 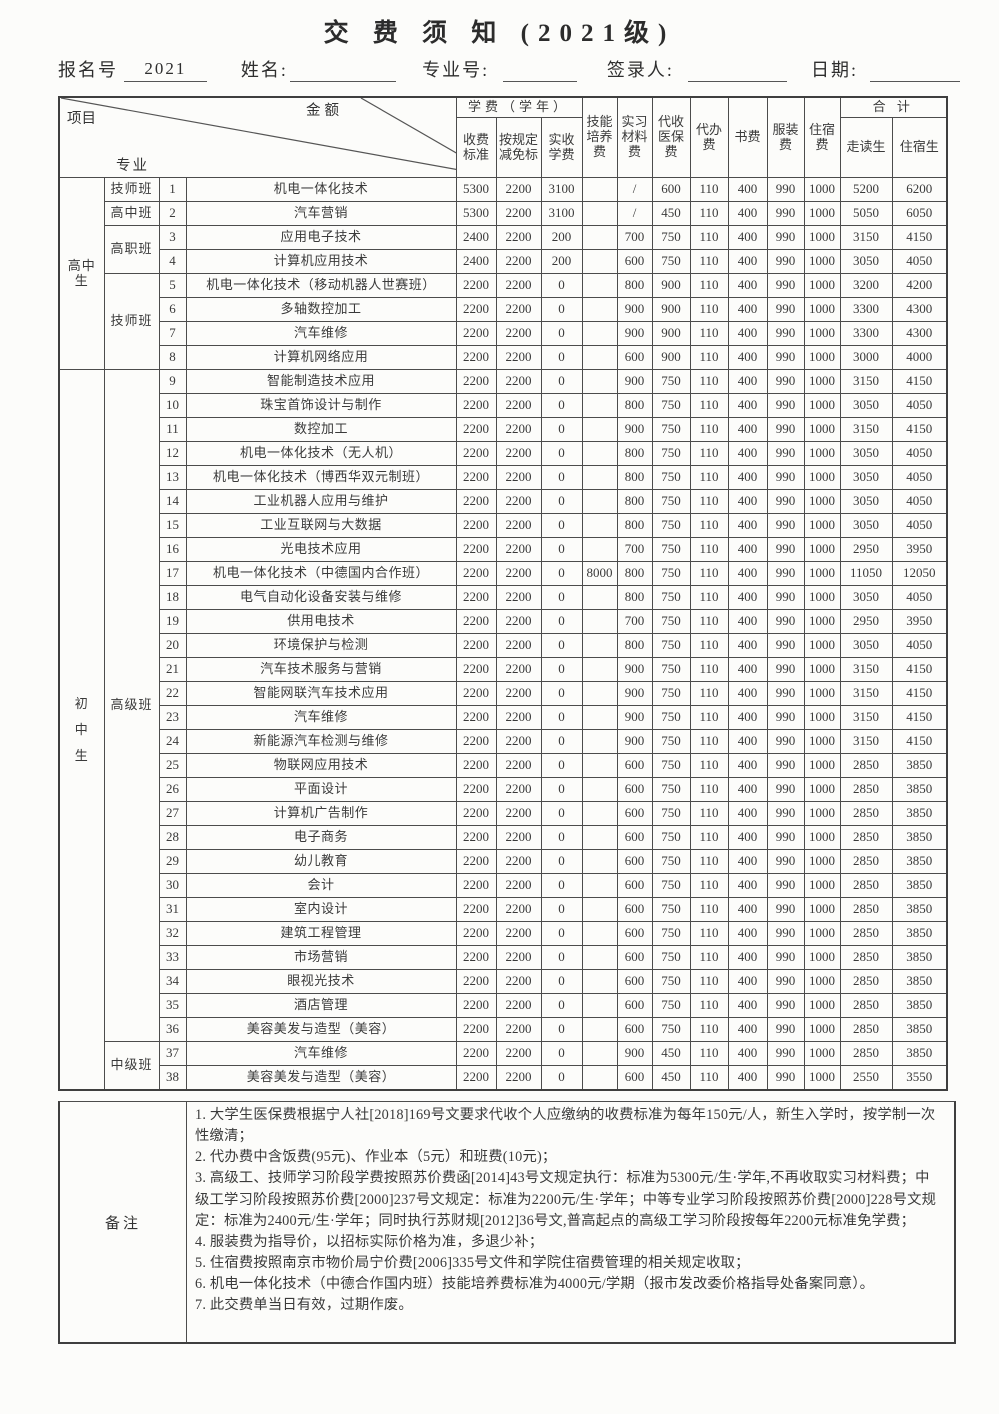 I want to click on class-group: 高职班, so click(x=131, y=249).